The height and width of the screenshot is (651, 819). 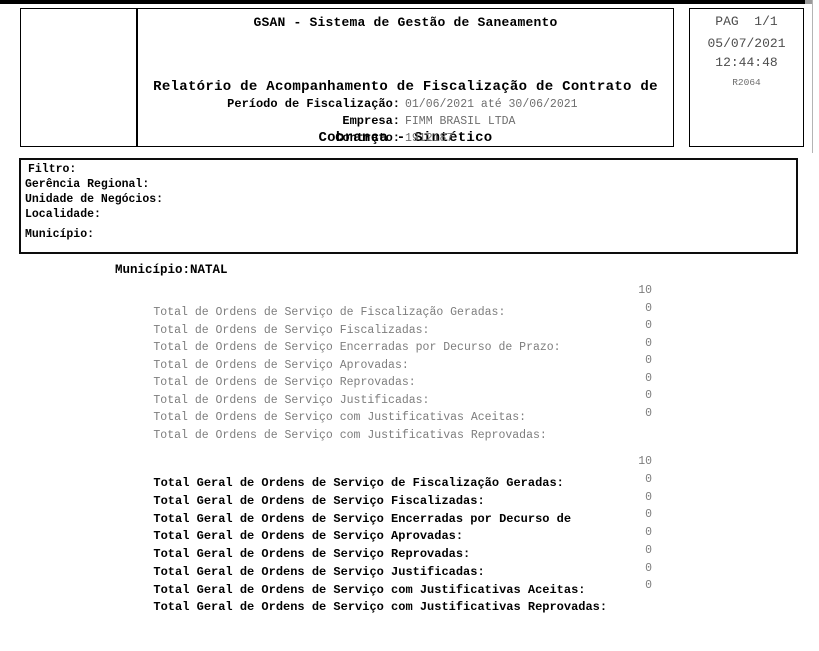 What do you see at coordinates (746, 82) in the screenshot?
I see `report-code: R2064` at bounding box center [746, 82].